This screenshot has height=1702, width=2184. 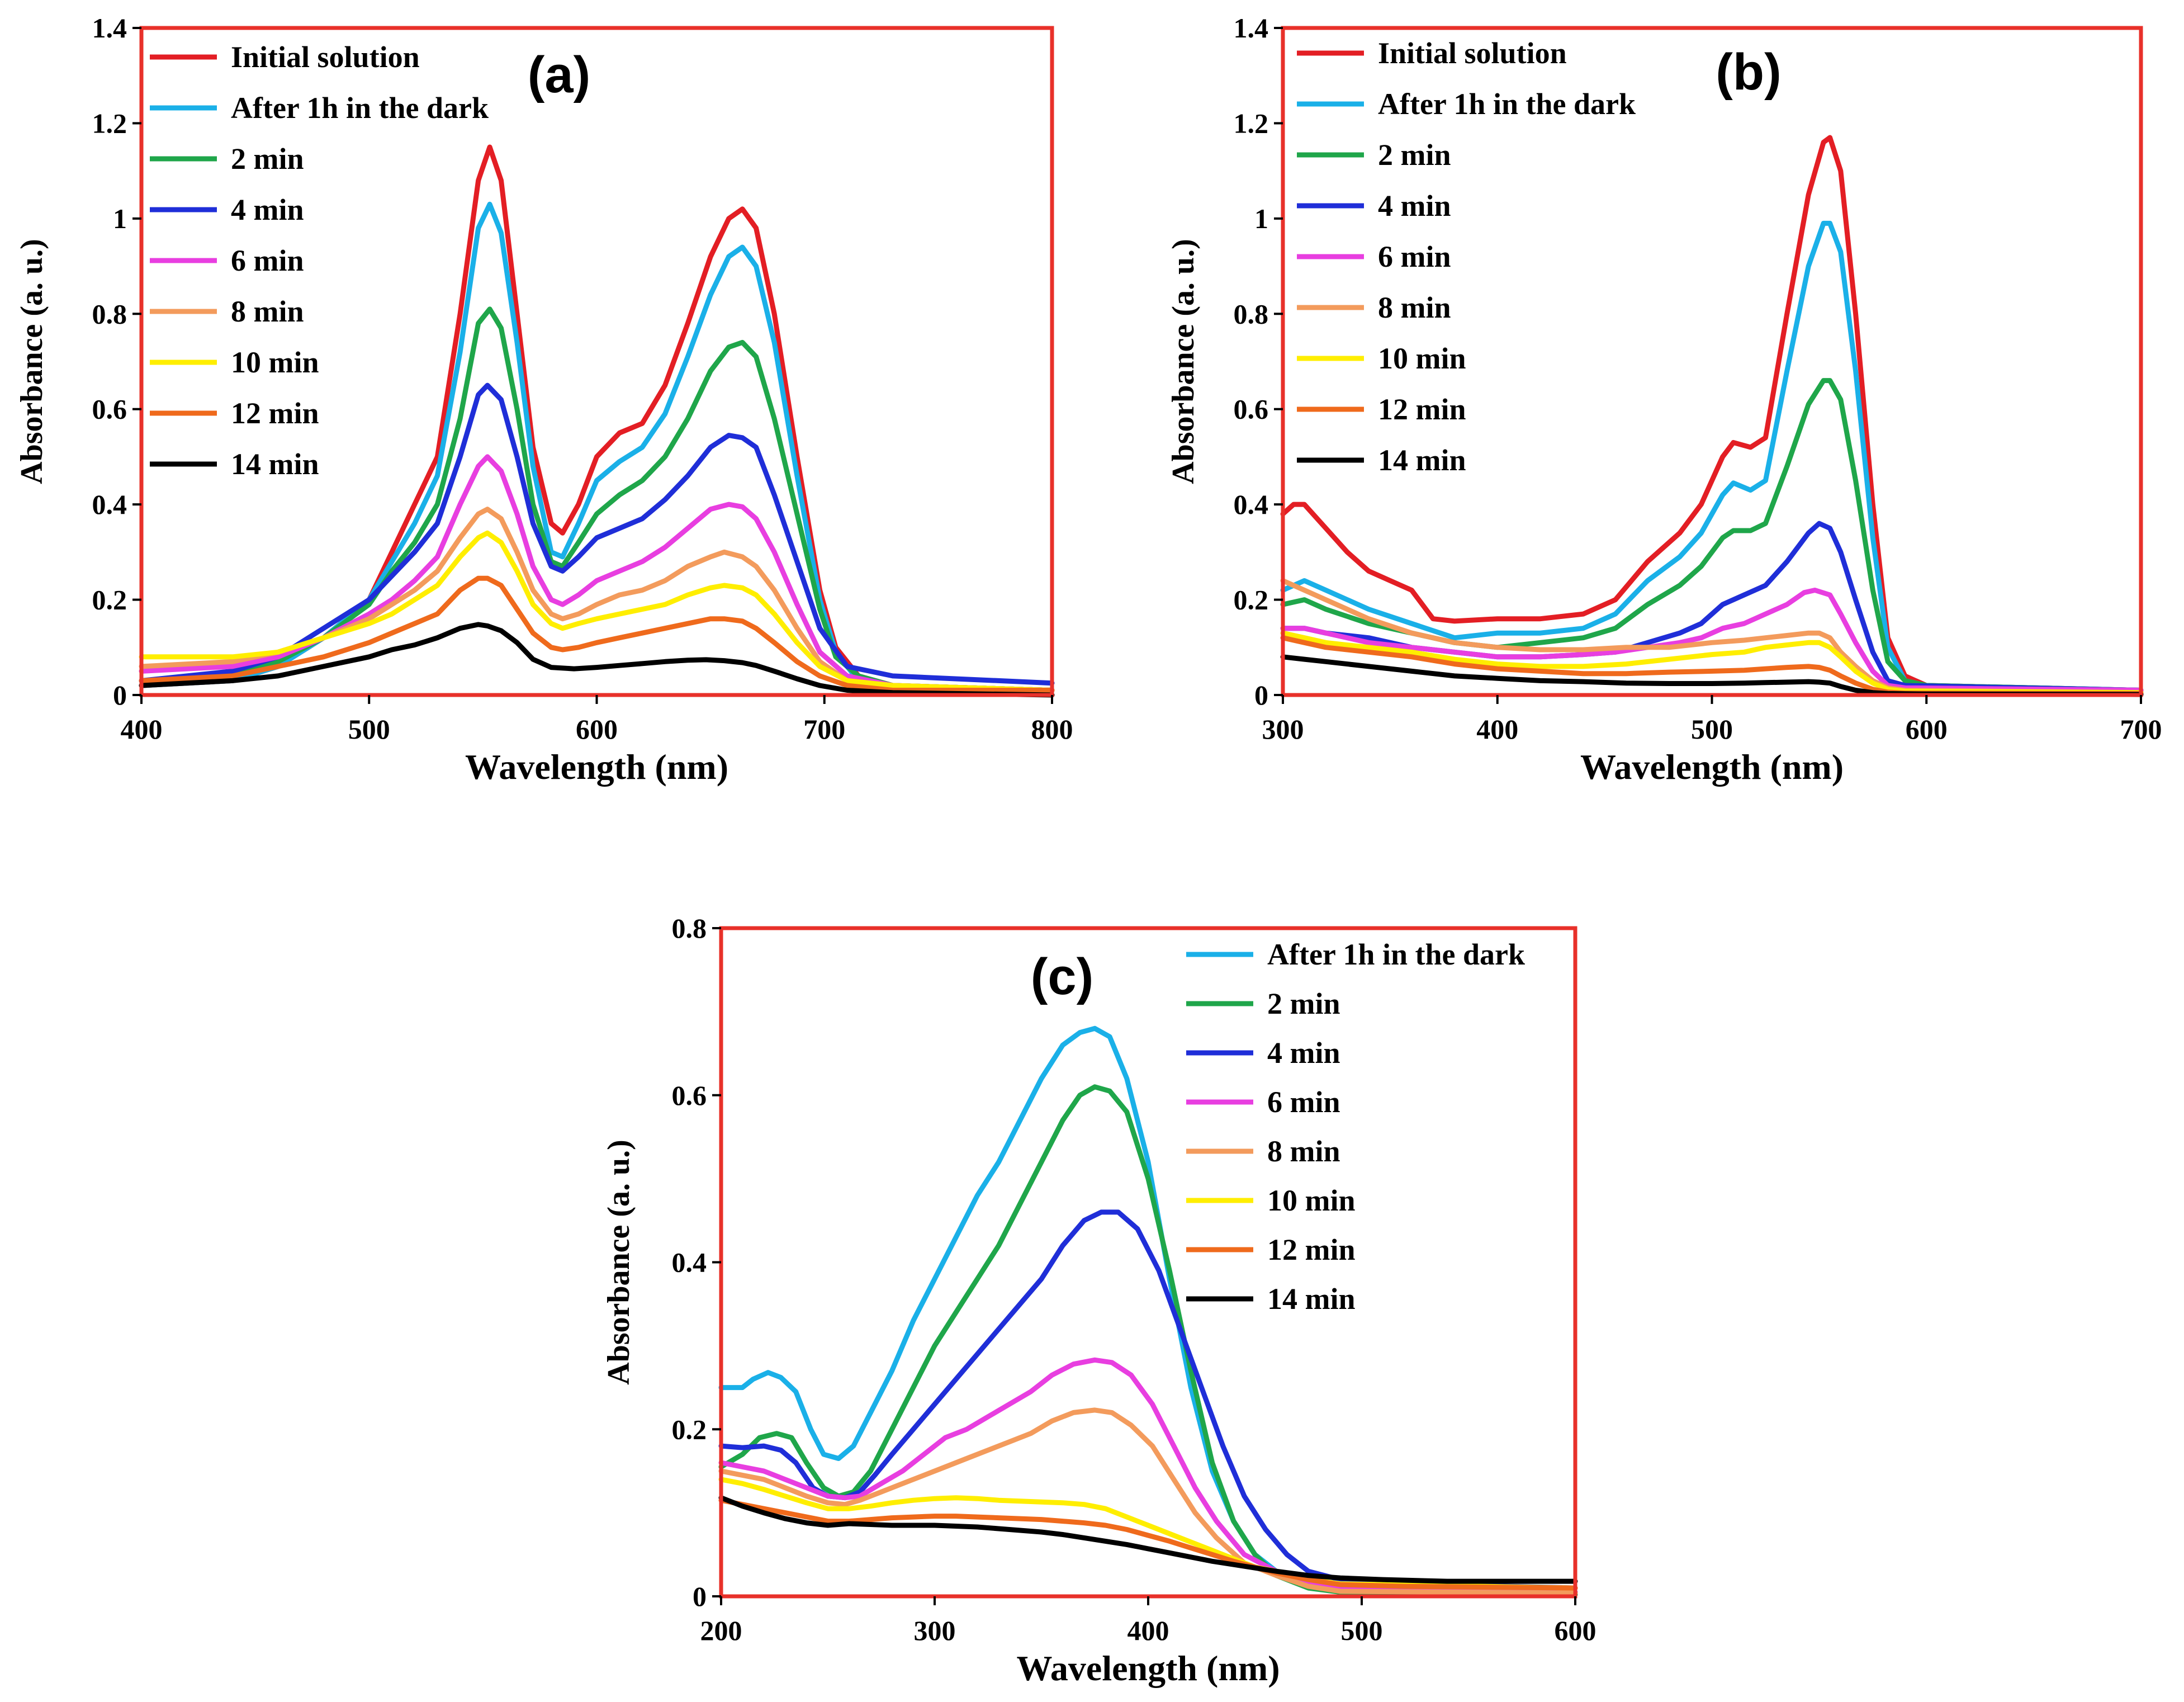 What do you see at coordinates (1748, 72) in the screenshot?
I see `panel-label: (b)` at bounding box center [1748, 72].